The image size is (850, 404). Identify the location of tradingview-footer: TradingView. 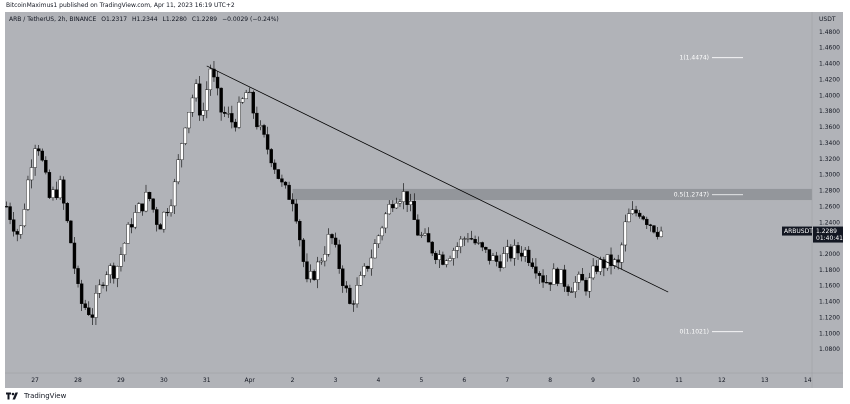
(35, 395).